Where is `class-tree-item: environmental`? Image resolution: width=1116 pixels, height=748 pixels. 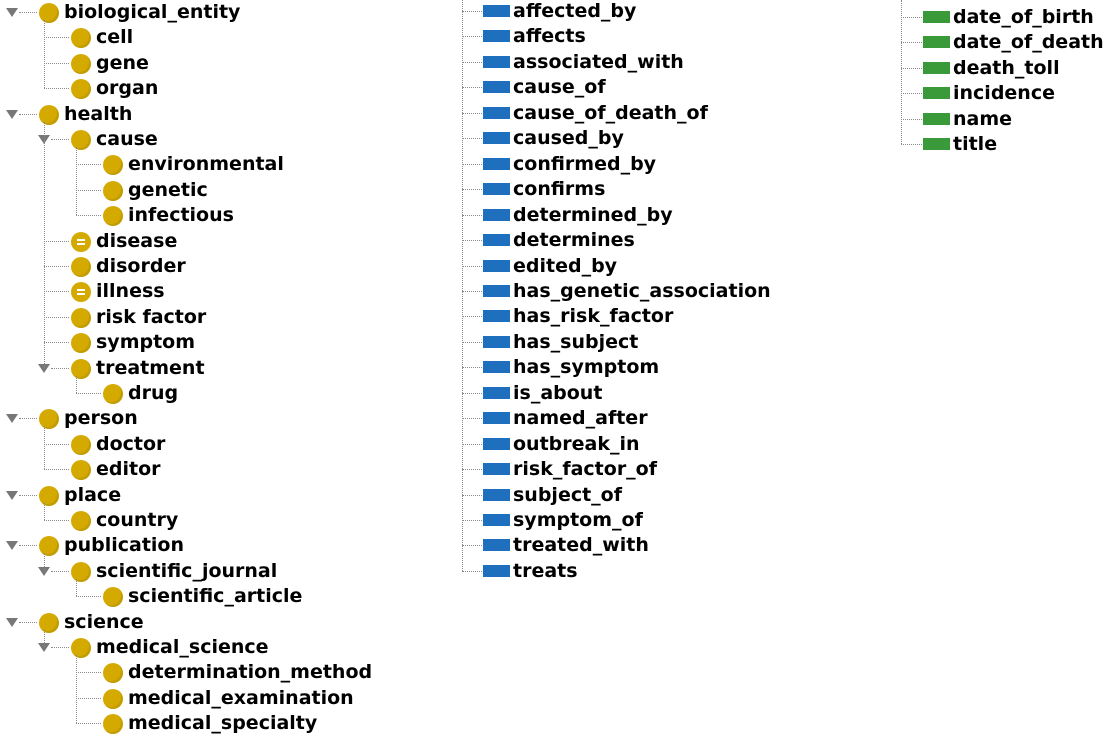 class-tree-item: environmental is located at coordinates (220, 164).